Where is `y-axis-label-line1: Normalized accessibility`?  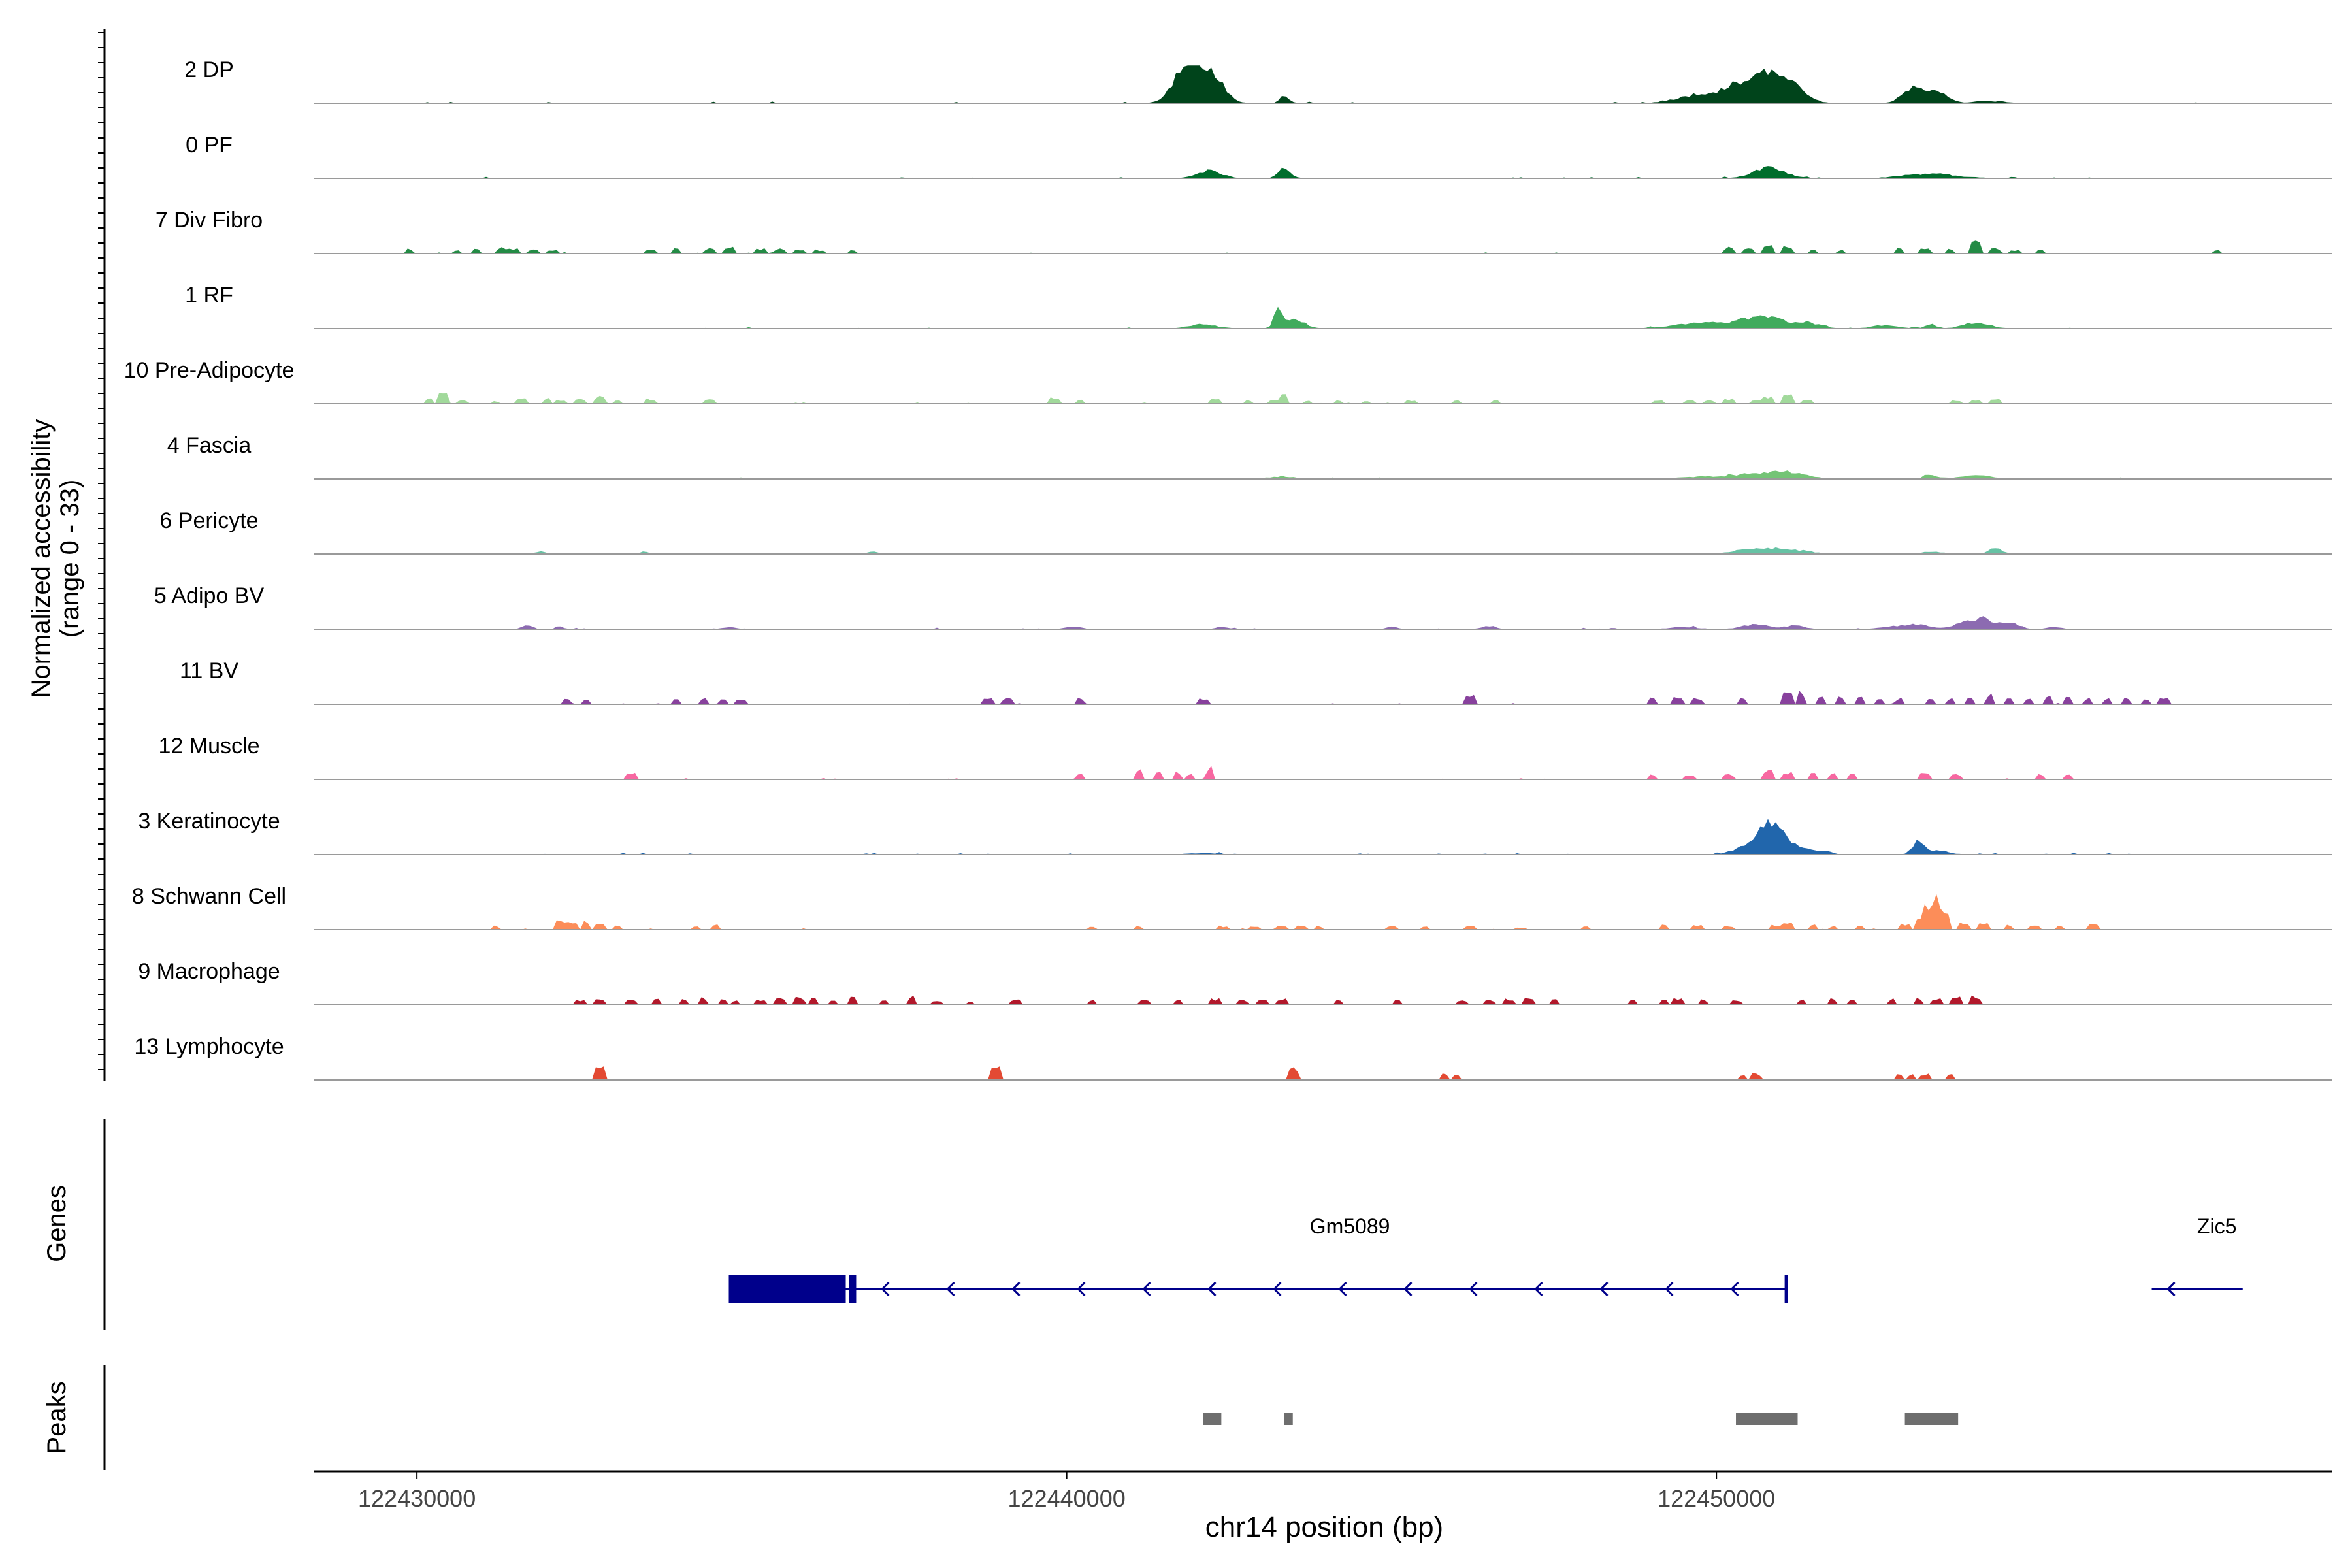
y-axis-label-line1: Normalized accessibility is located at coordinates (41, 558).